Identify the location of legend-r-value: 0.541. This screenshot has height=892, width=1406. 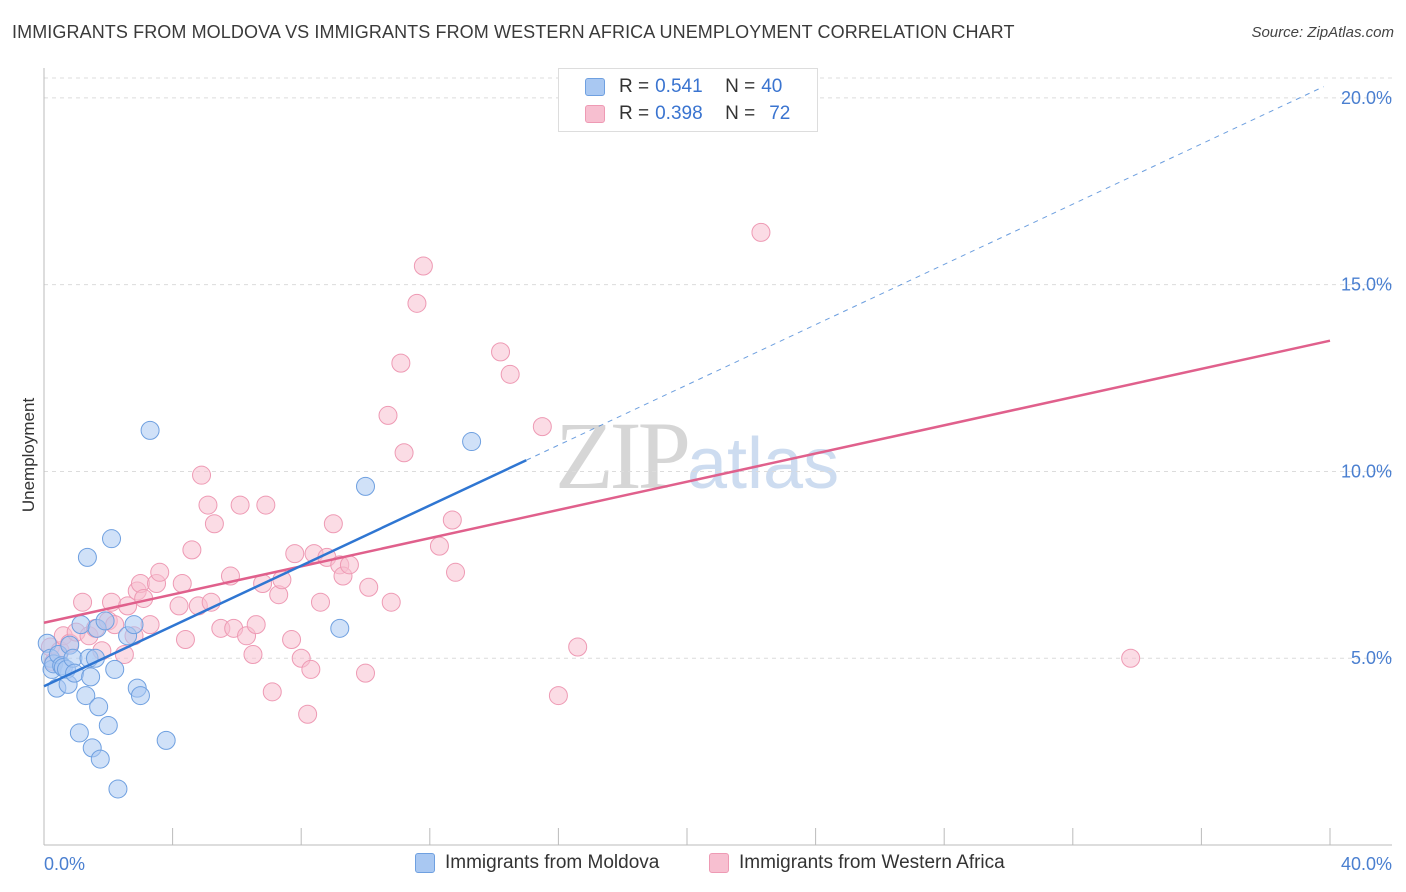
(679, 86).